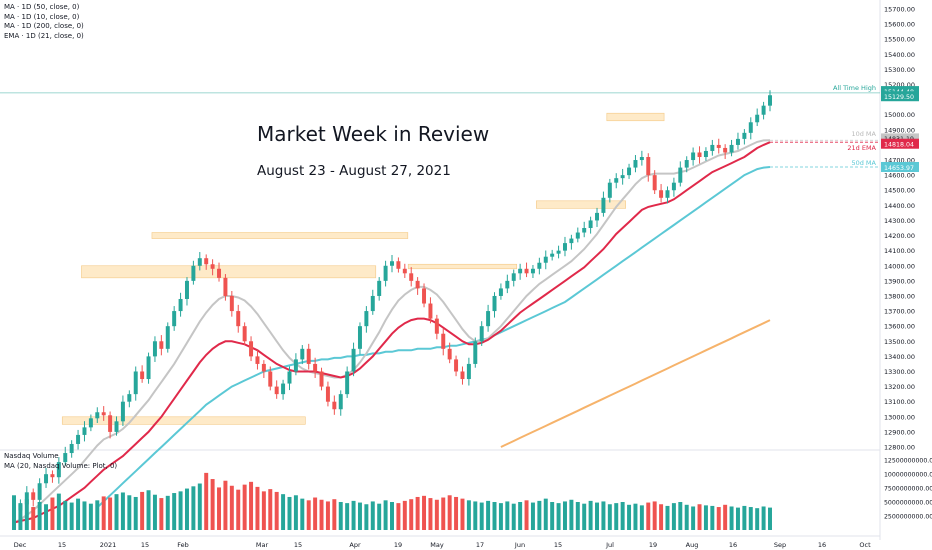 The height and width of the screenshot is (550, 932). What do you see at coordinates (899, 342) in the screenshot?
I see `price-tick-label: 13500.00` at bounding box center [899, 342].